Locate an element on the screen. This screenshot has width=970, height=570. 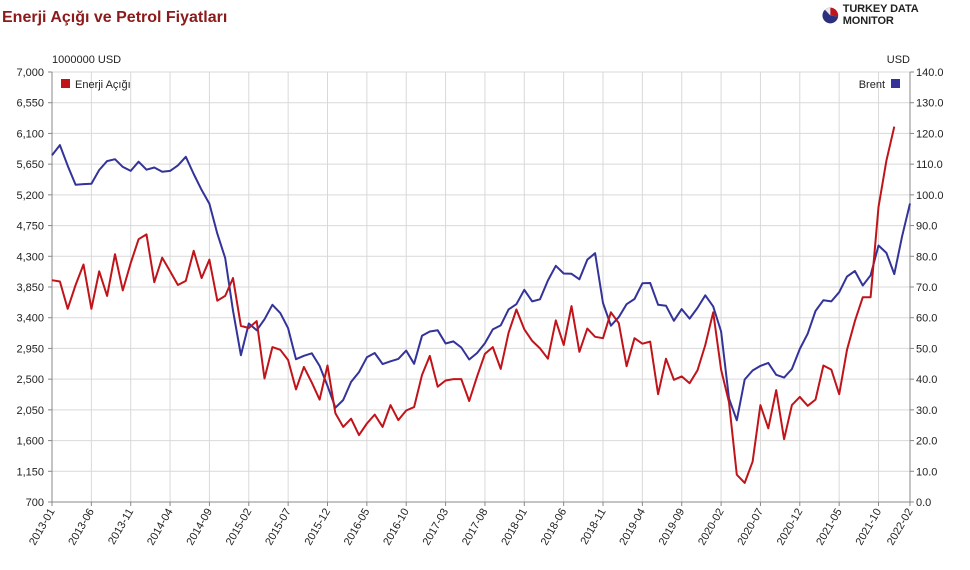
chart-title: Enerji Açığı ve Petrol Fiyatları is located at coordinates (115, 17).